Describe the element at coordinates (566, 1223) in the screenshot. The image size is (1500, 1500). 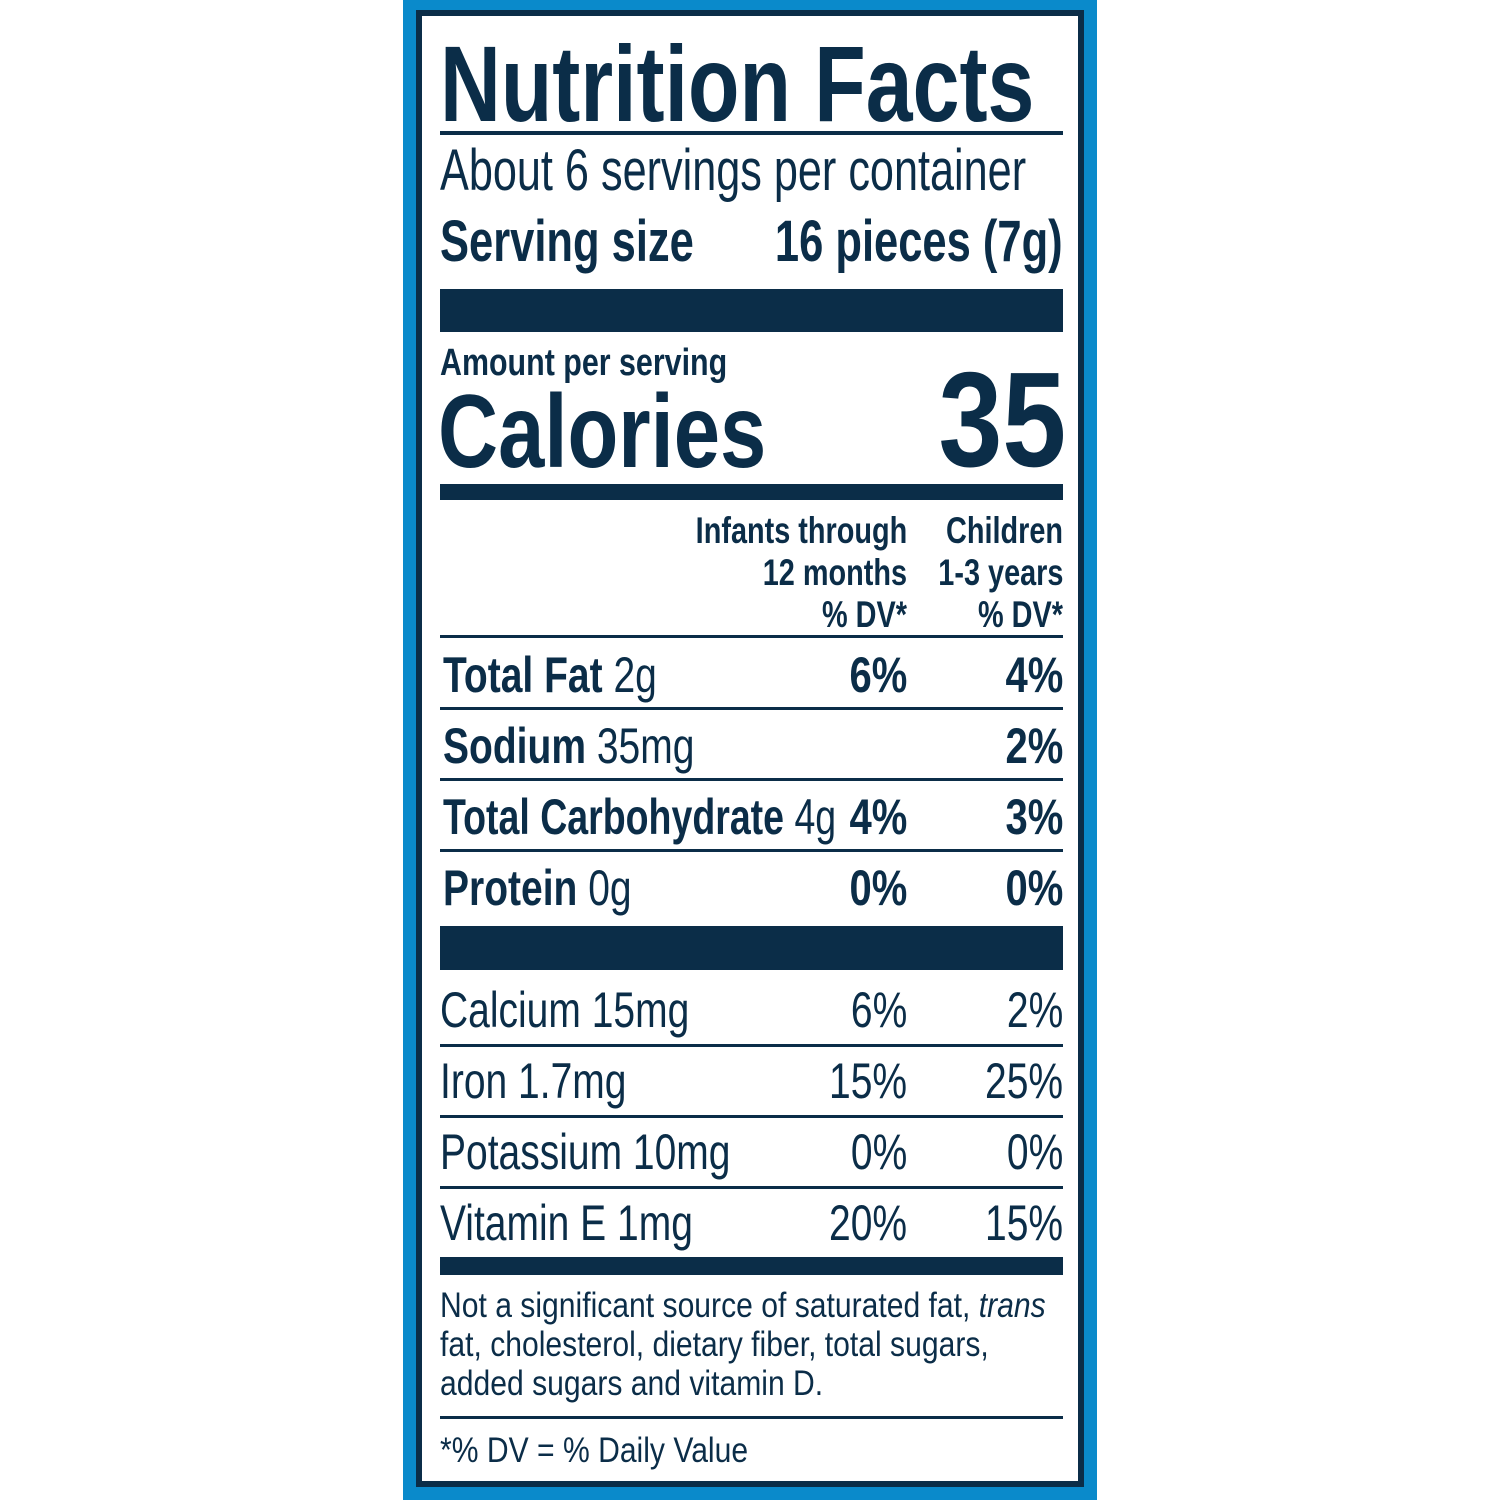
I see `micronutrient-vitamin-e: Vitamin E 1mg` at that location.